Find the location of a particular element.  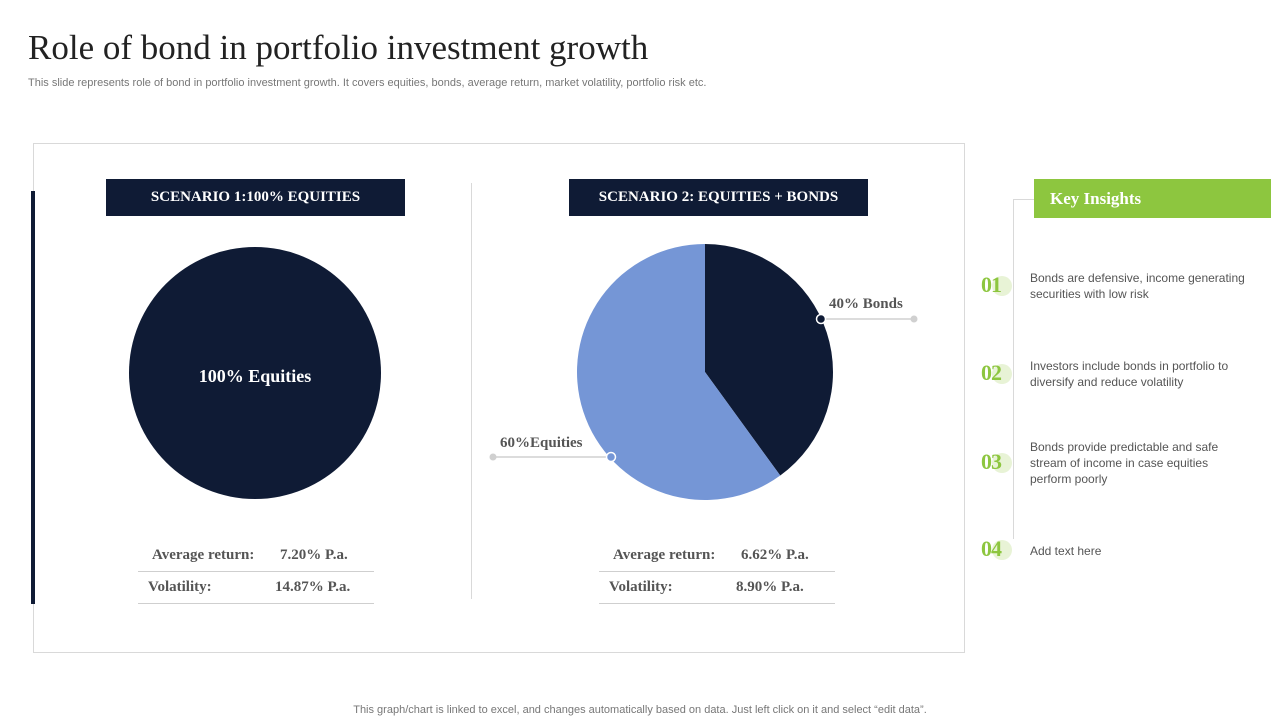

scenario1-header: SCENARIO 1:100% EQUITIES is located at coordinates (255, 197).